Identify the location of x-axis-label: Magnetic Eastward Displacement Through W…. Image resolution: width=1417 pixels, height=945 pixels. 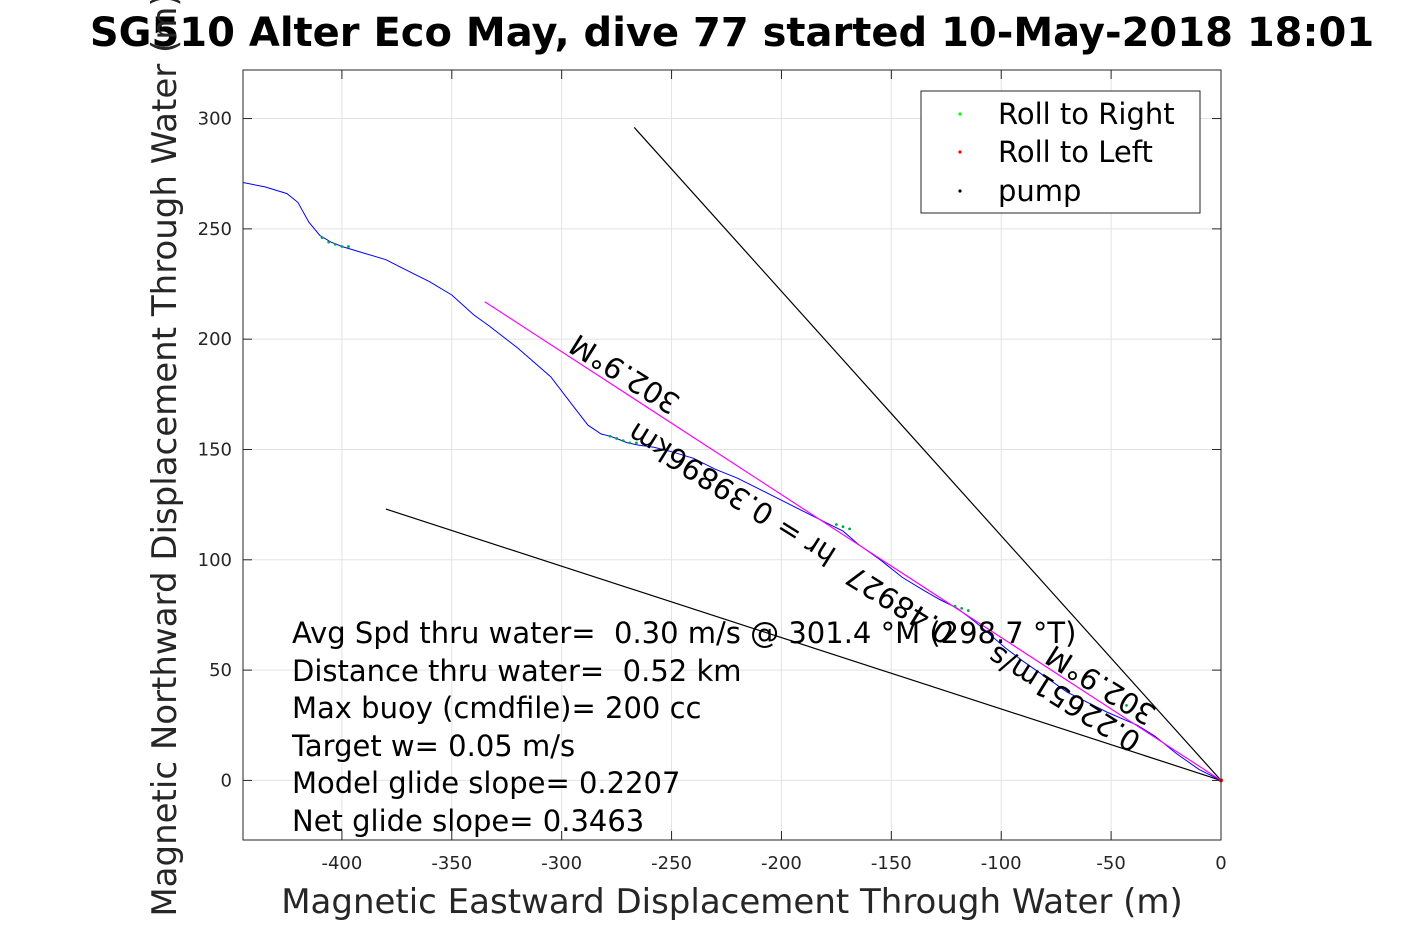
(732, 902).